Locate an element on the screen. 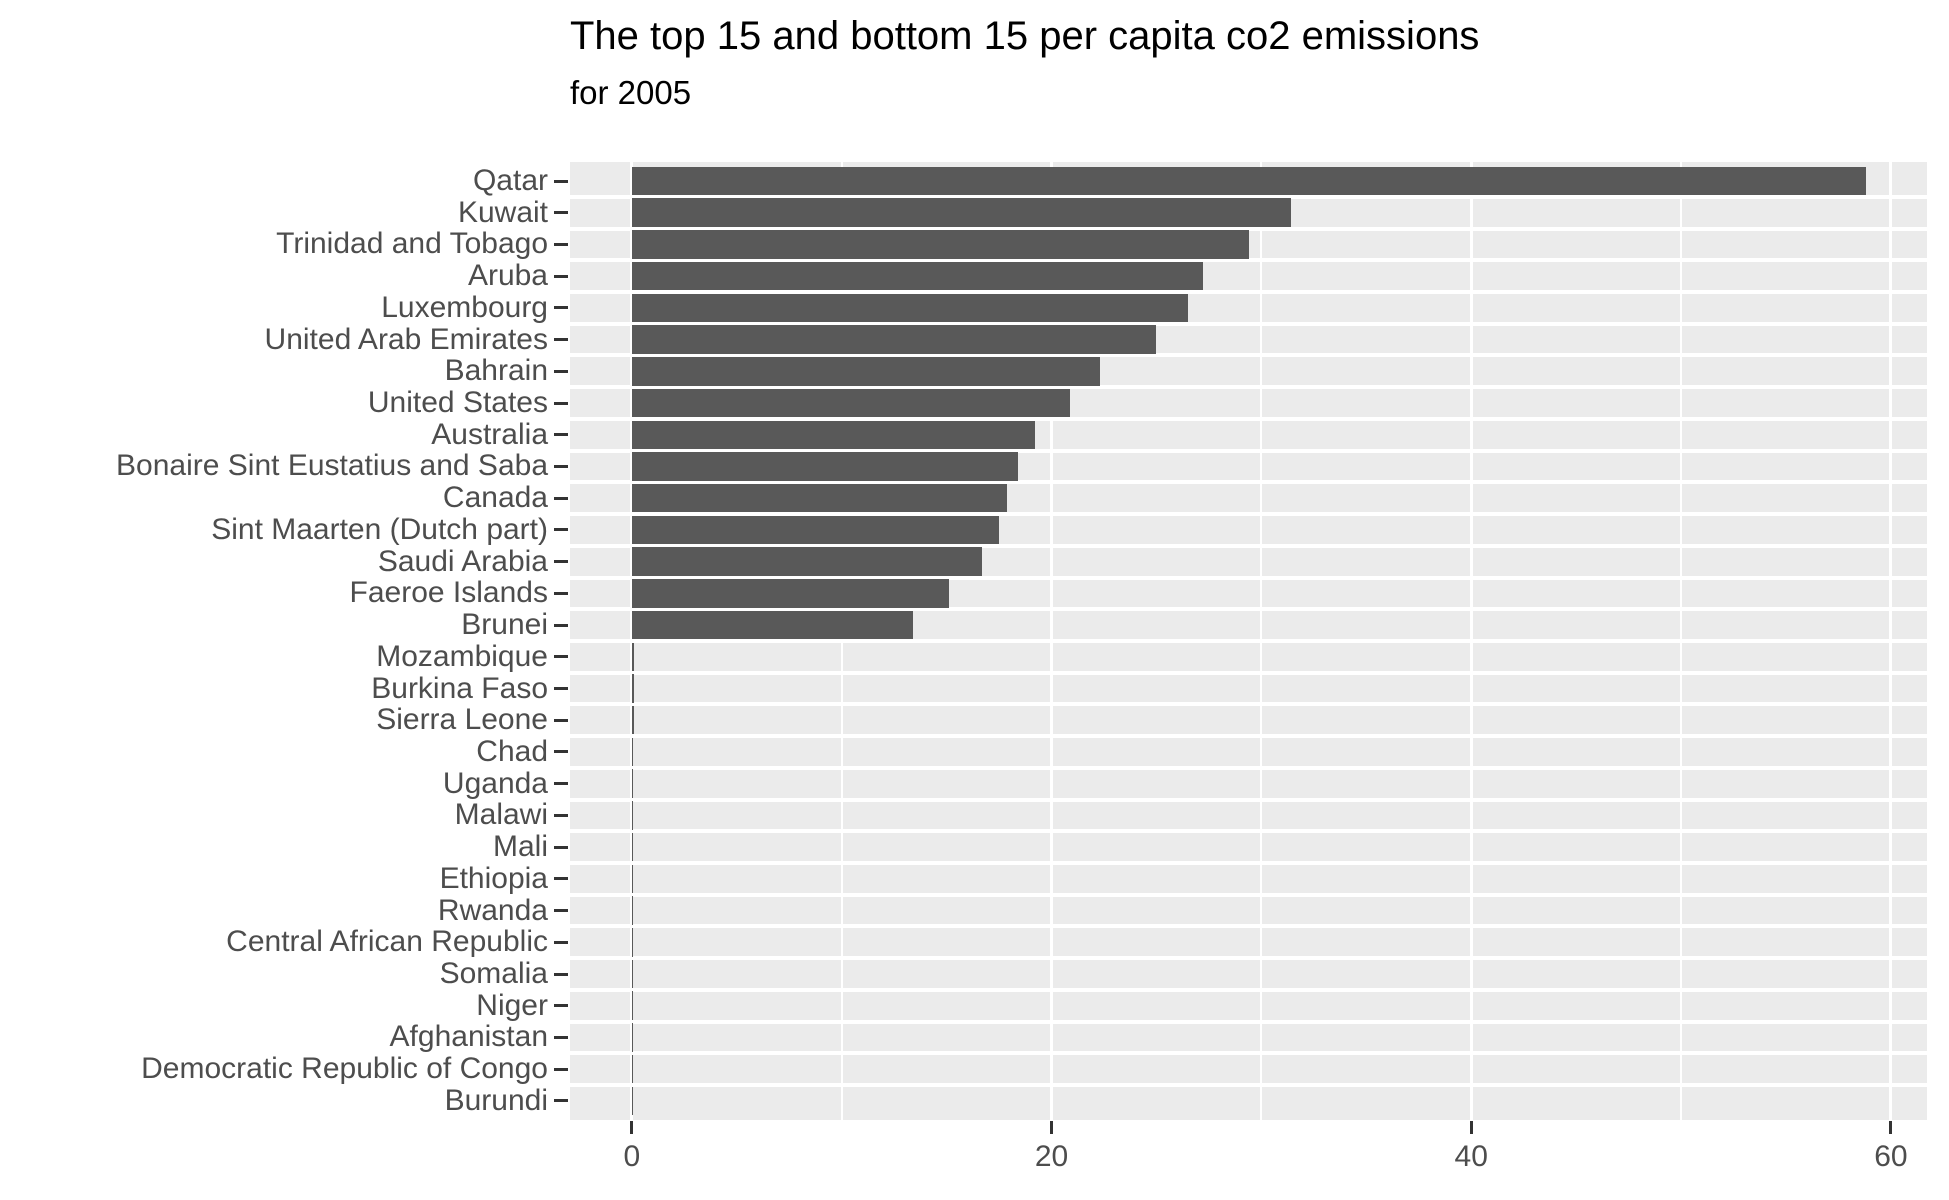  y-axis-label: Democratic Republic of Congo is located at coordinates (344, 1069).